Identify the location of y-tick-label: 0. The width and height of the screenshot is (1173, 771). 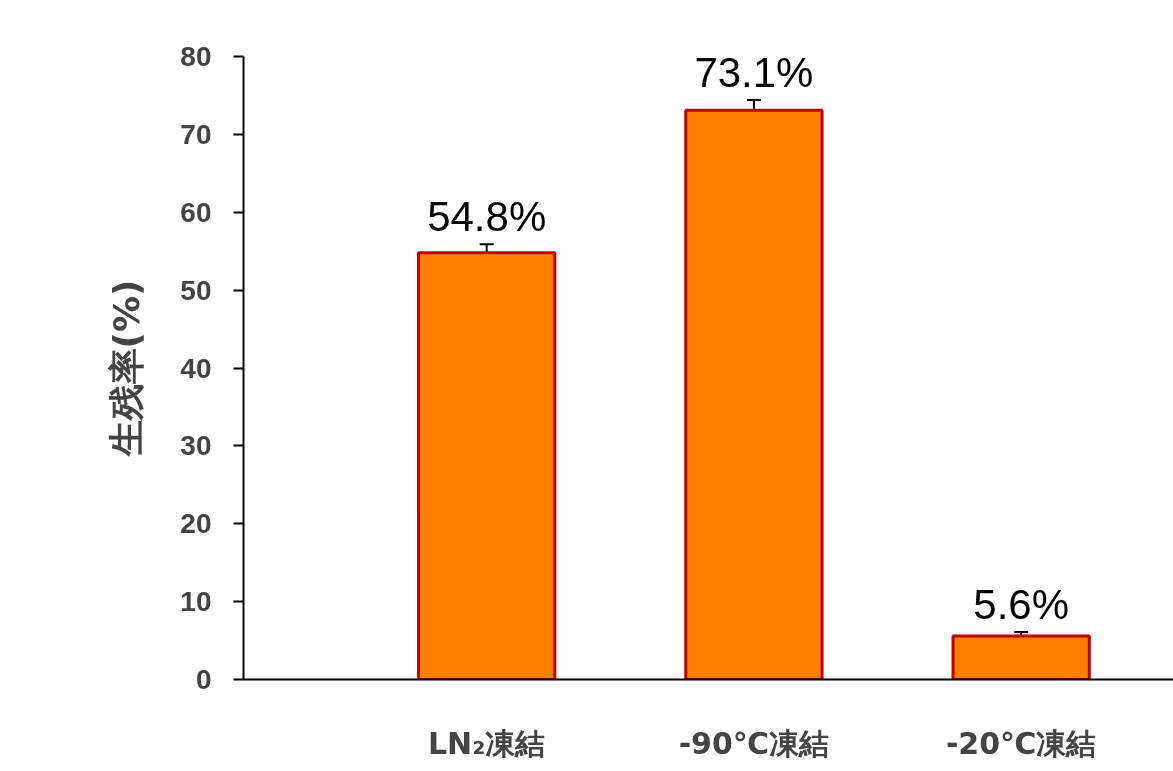
(203, 679).